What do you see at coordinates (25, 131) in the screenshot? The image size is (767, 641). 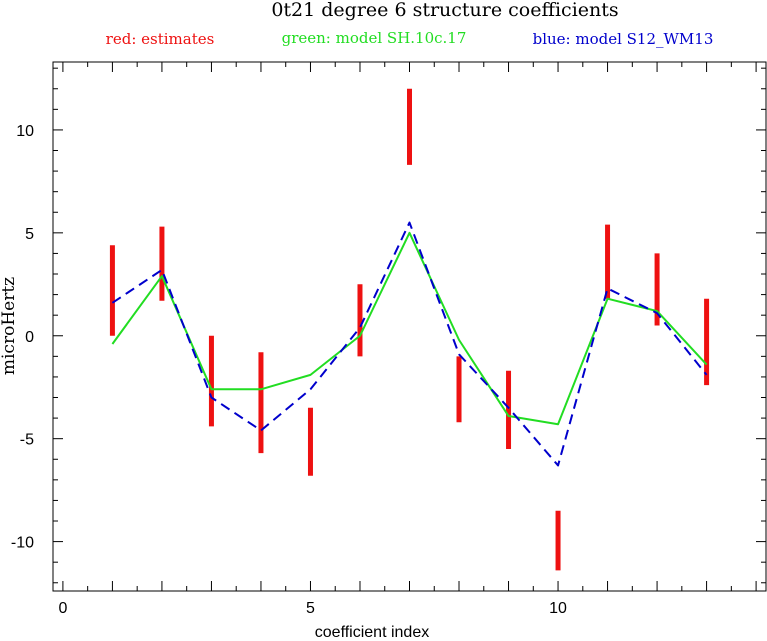 I see `y-tick-label: 10` at bounding box center [25, 131].